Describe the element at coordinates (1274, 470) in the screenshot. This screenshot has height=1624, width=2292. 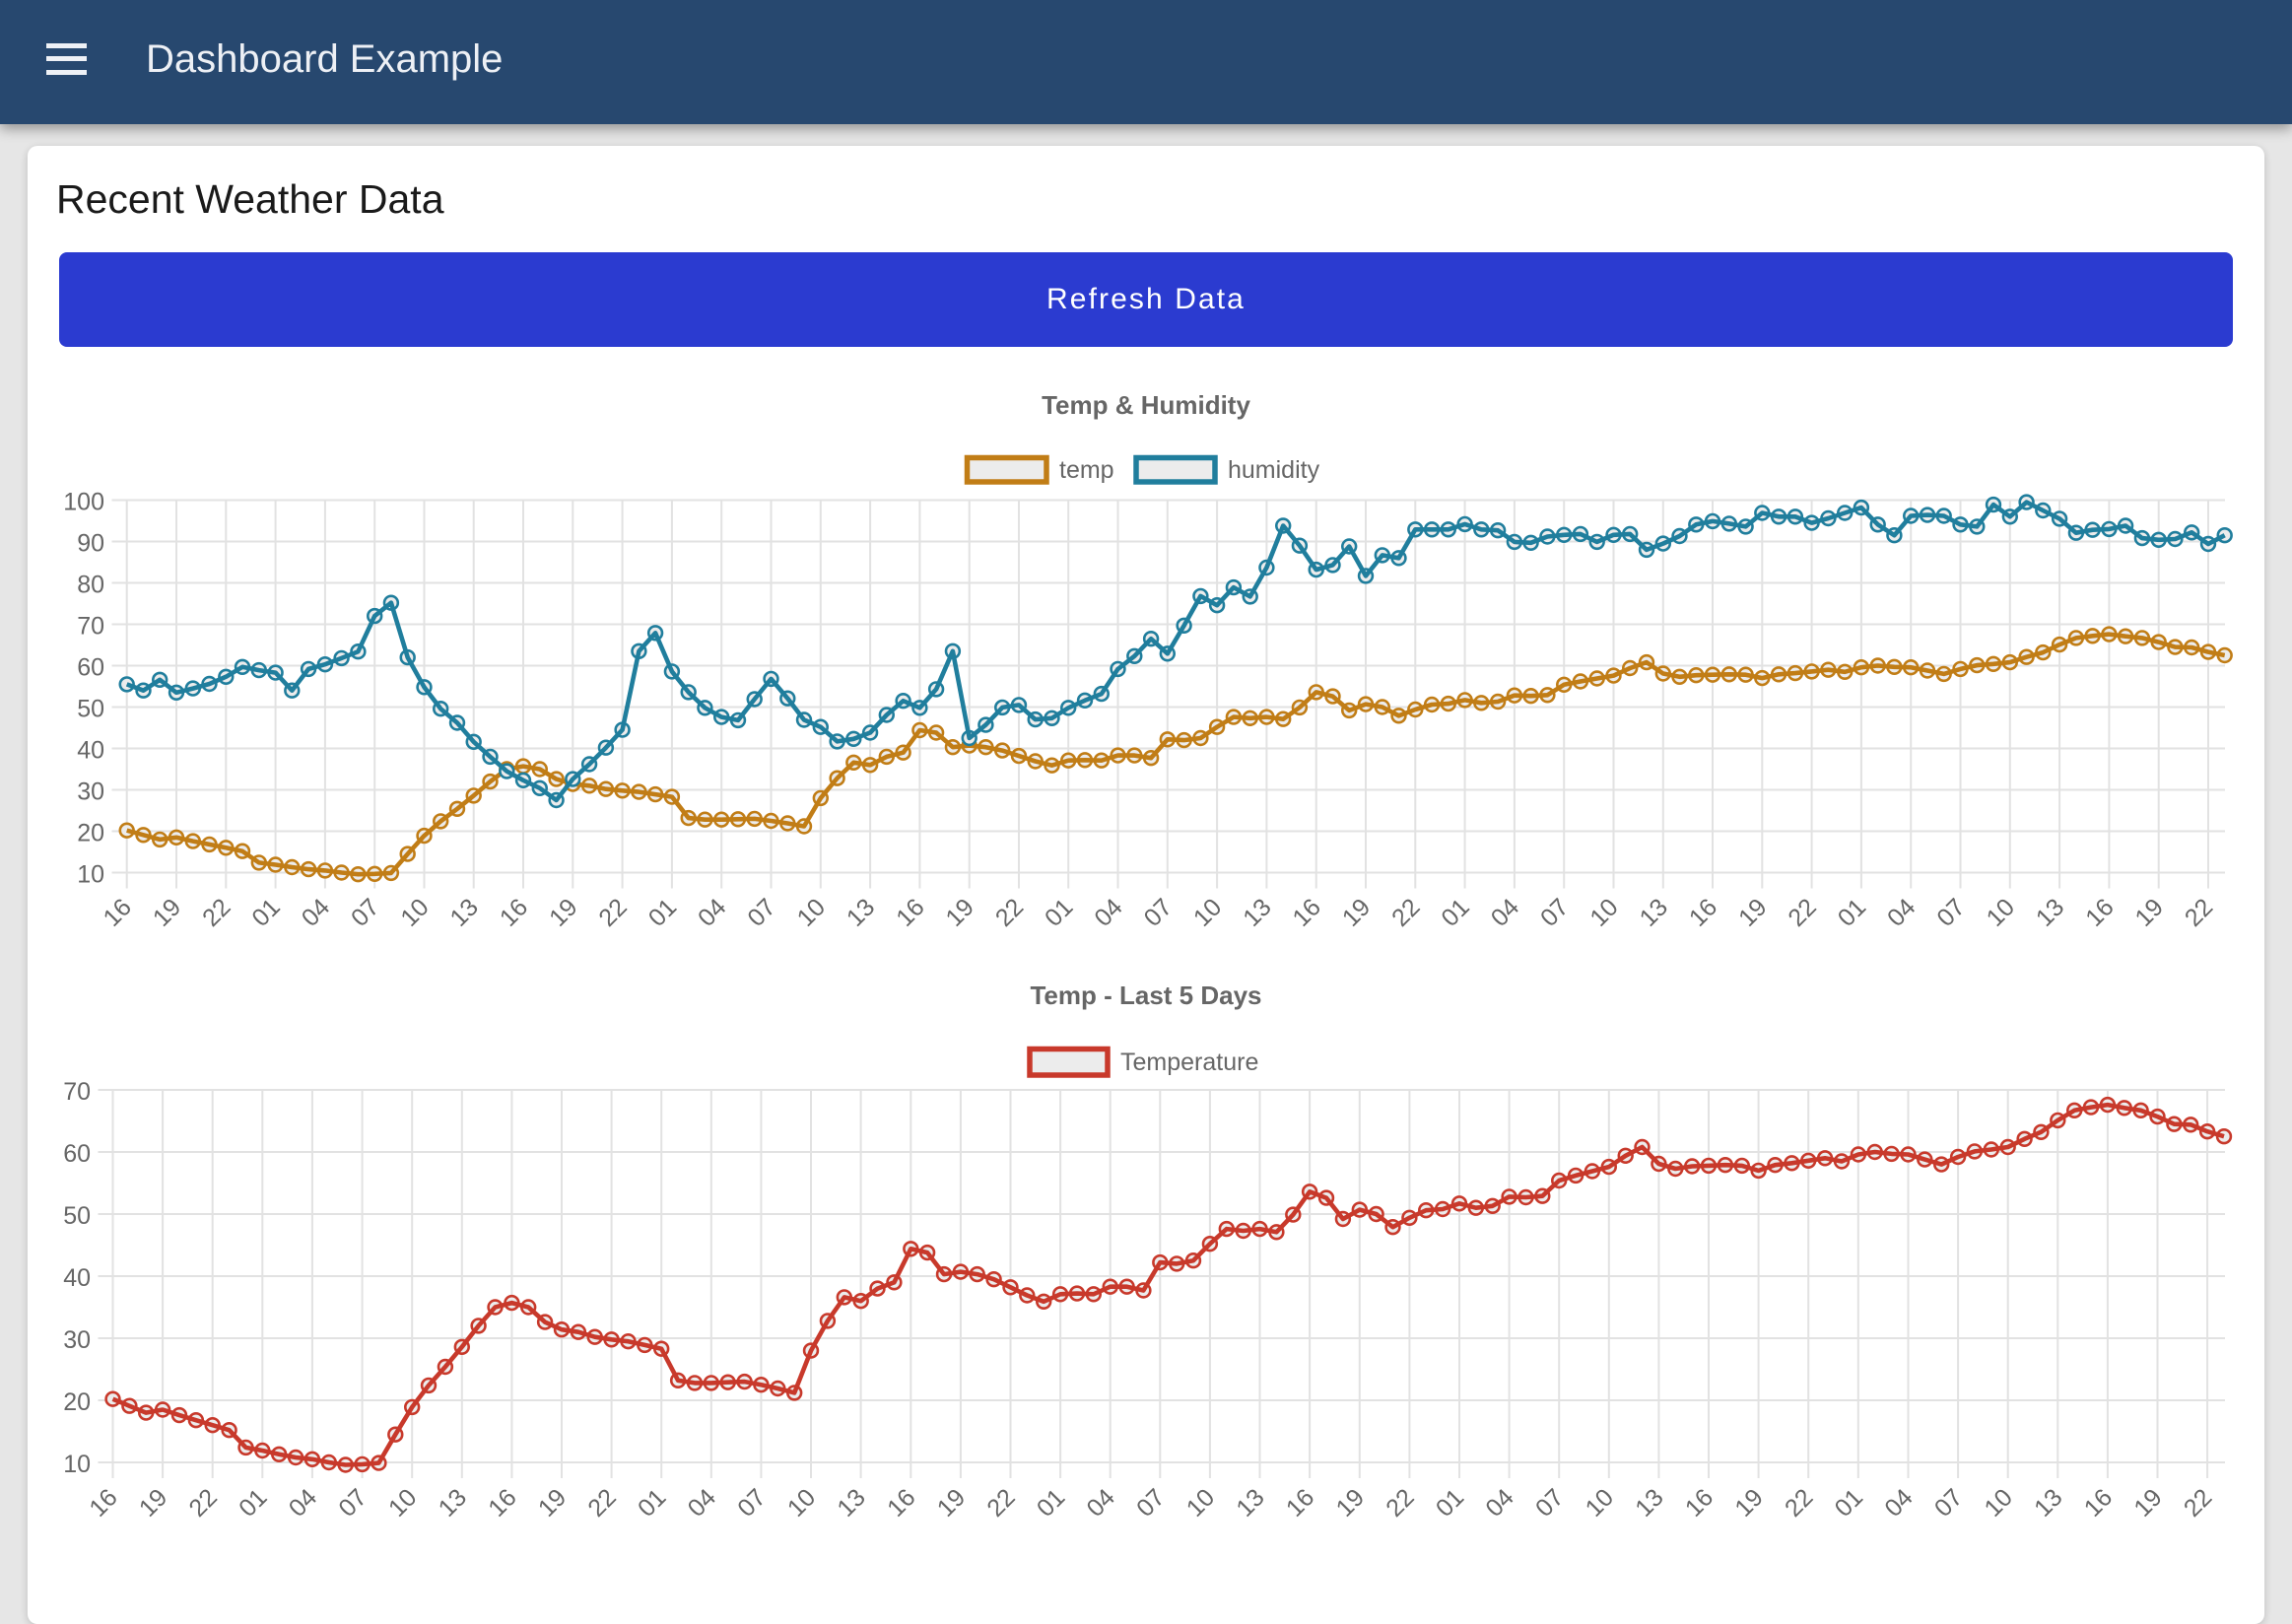
I see `svg-text: humidity` at that location.